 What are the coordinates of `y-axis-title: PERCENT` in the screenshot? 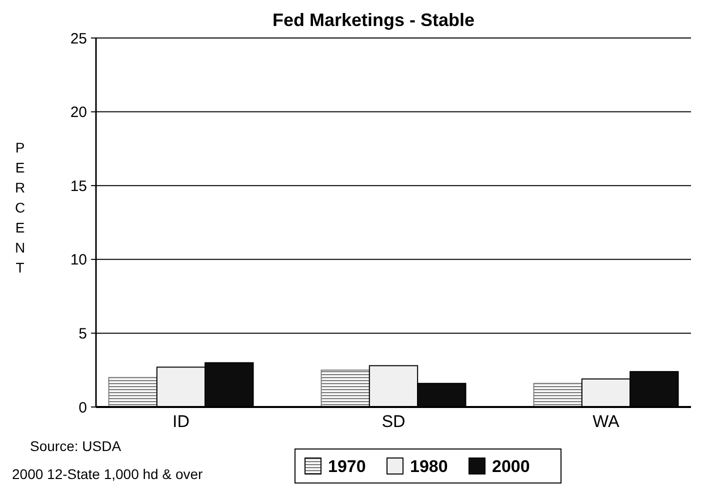 It's located at (20, 208).